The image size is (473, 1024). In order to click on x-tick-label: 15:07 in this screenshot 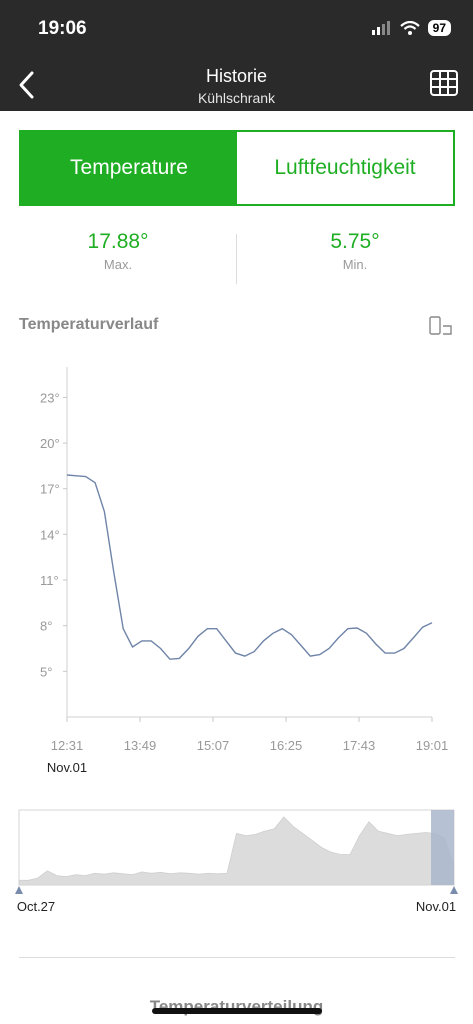, I will do `click(213, 745)`.